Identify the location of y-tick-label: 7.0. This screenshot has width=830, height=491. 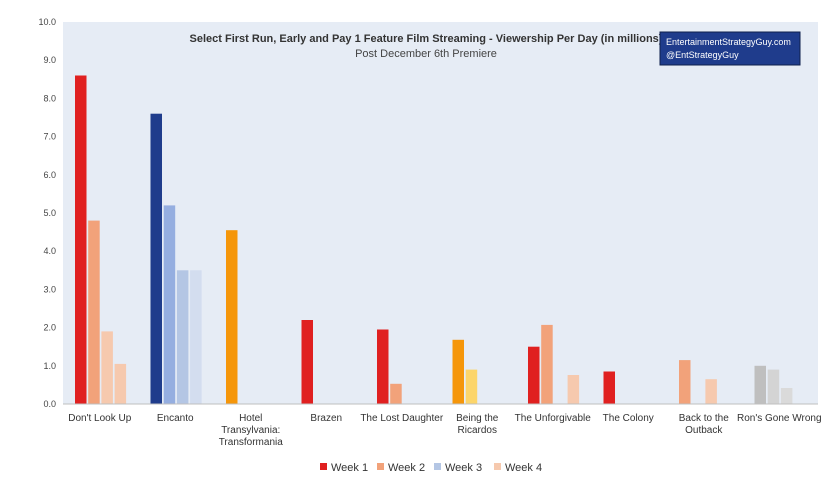
(49, 137).